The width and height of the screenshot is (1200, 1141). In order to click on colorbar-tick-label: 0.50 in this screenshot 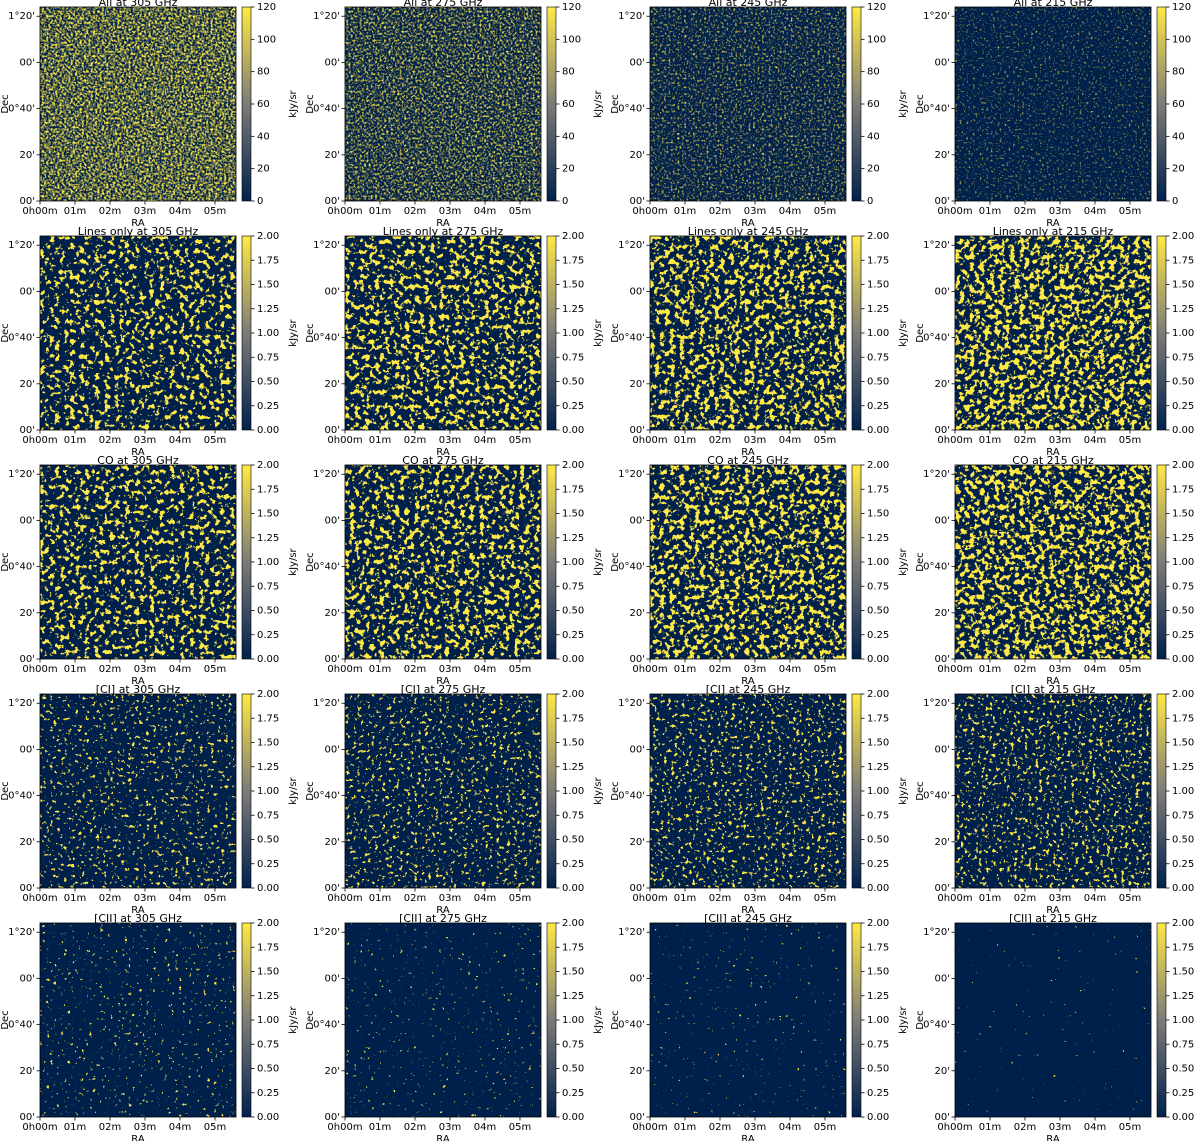, I will do `click(268, 840)`.